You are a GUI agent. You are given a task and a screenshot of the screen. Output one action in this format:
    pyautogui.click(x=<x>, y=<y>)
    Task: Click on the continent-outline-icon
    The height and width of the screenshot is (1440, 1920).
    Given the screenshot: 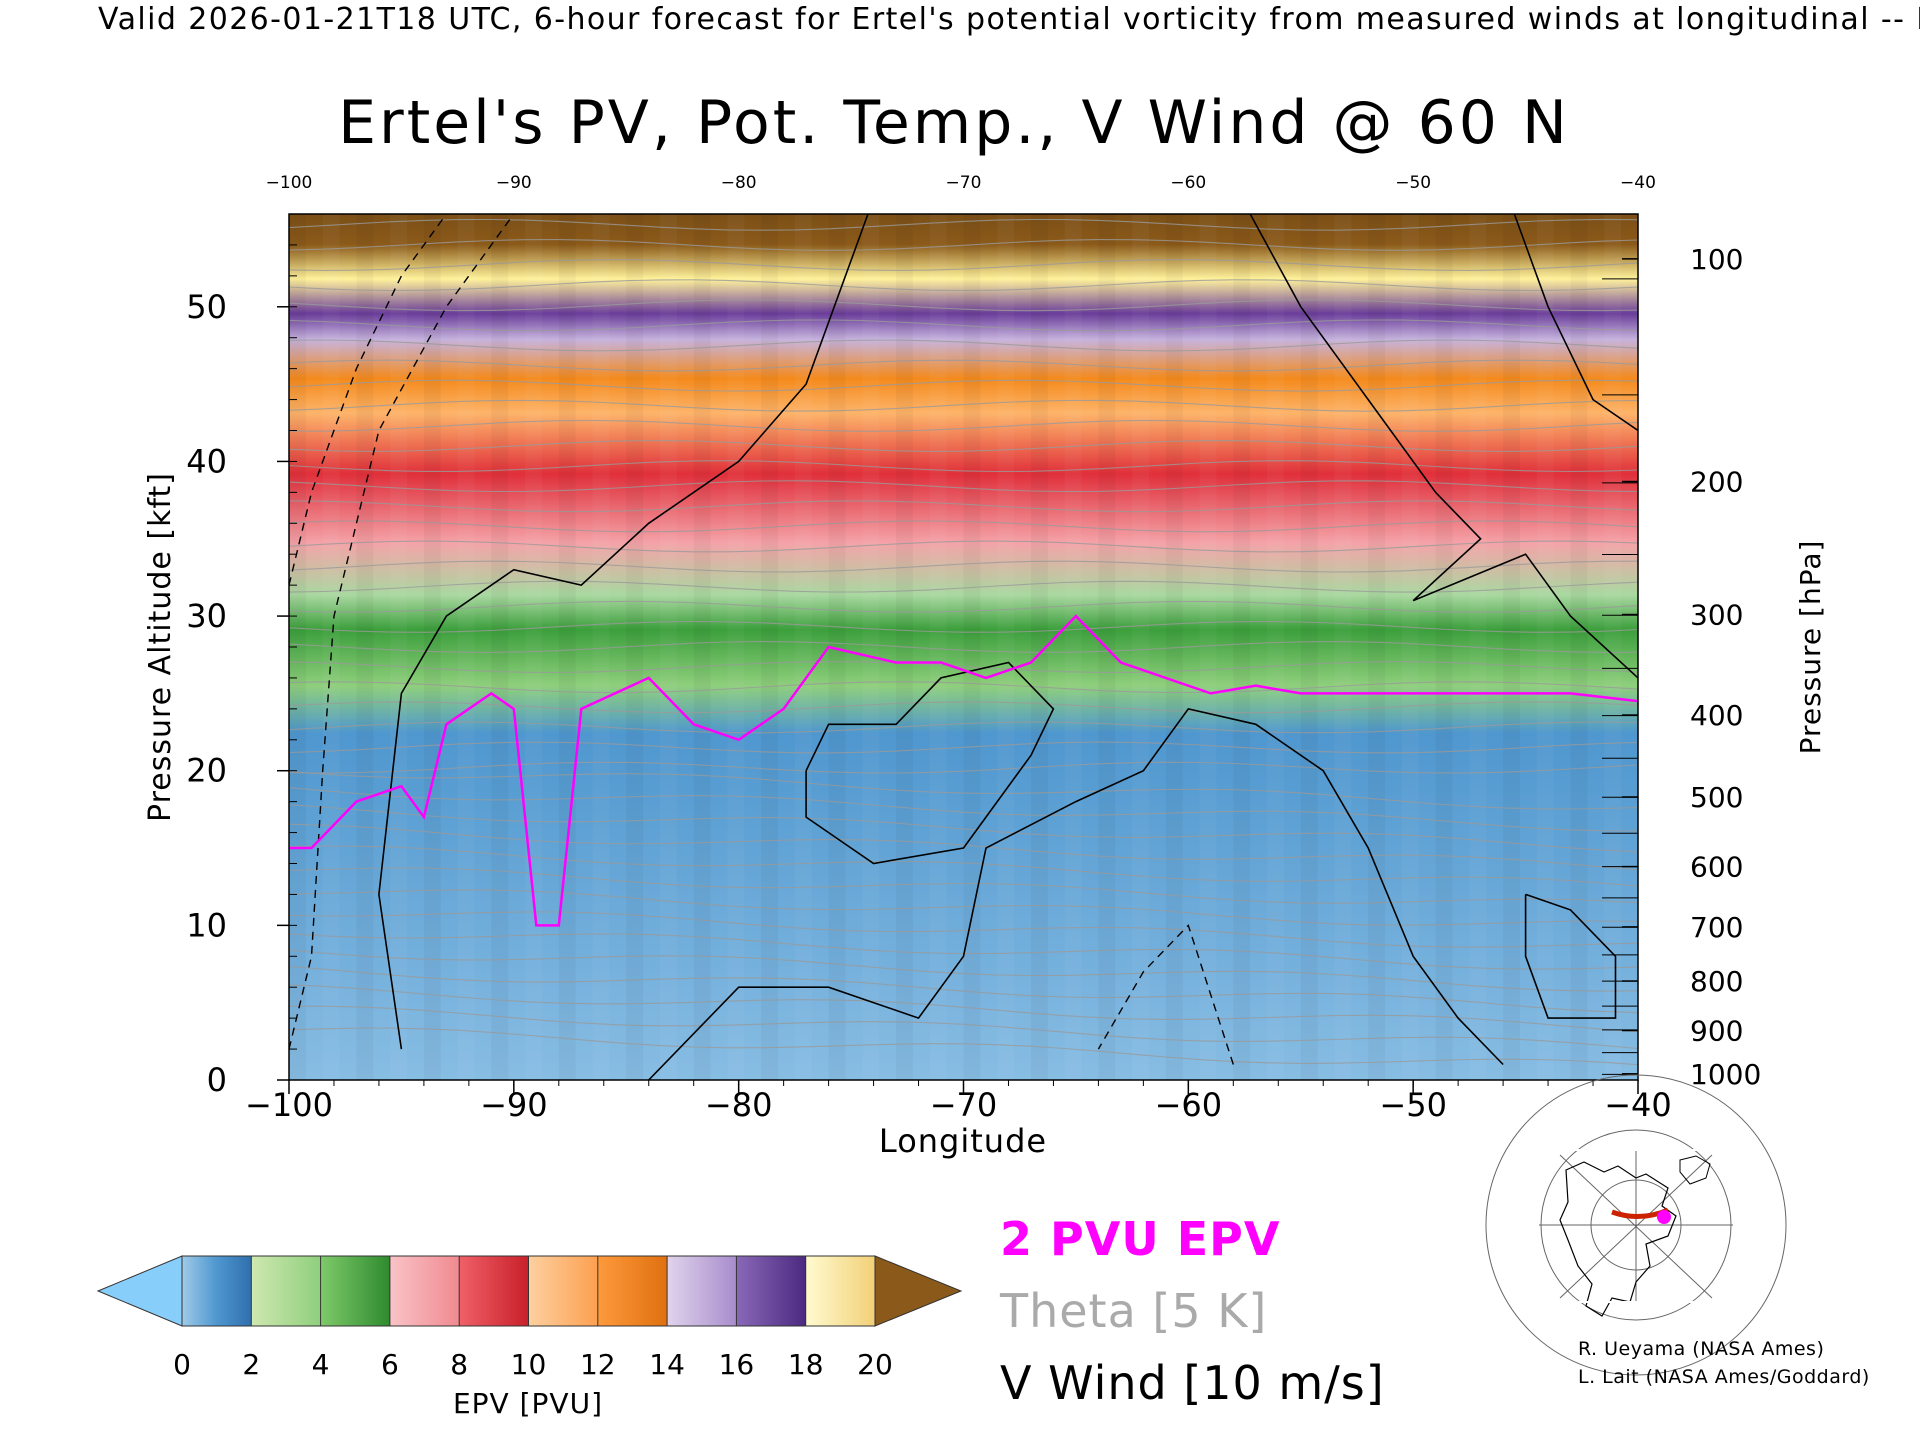 What is the action you would take?
    pyautogui.click(x=1618, y=1239)
    